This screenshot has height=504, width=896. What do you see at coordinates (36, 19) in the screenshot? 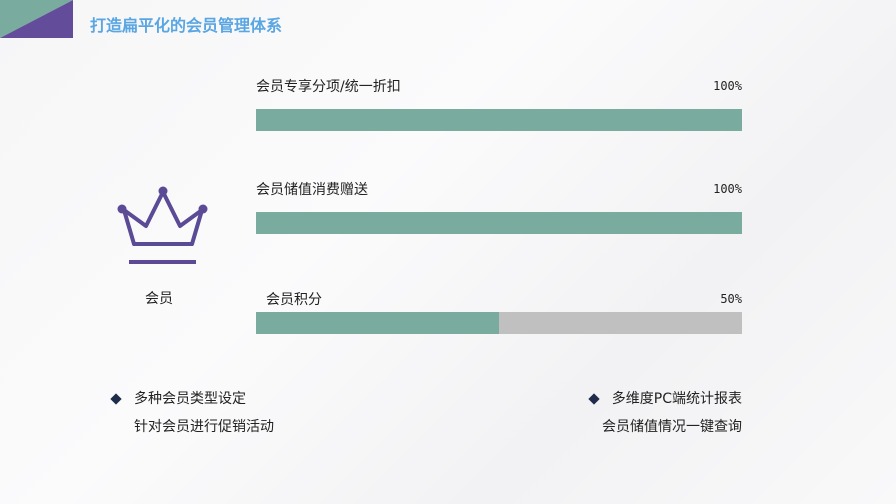
I see `header-corner-decoration` at bounding box center [36, 19].